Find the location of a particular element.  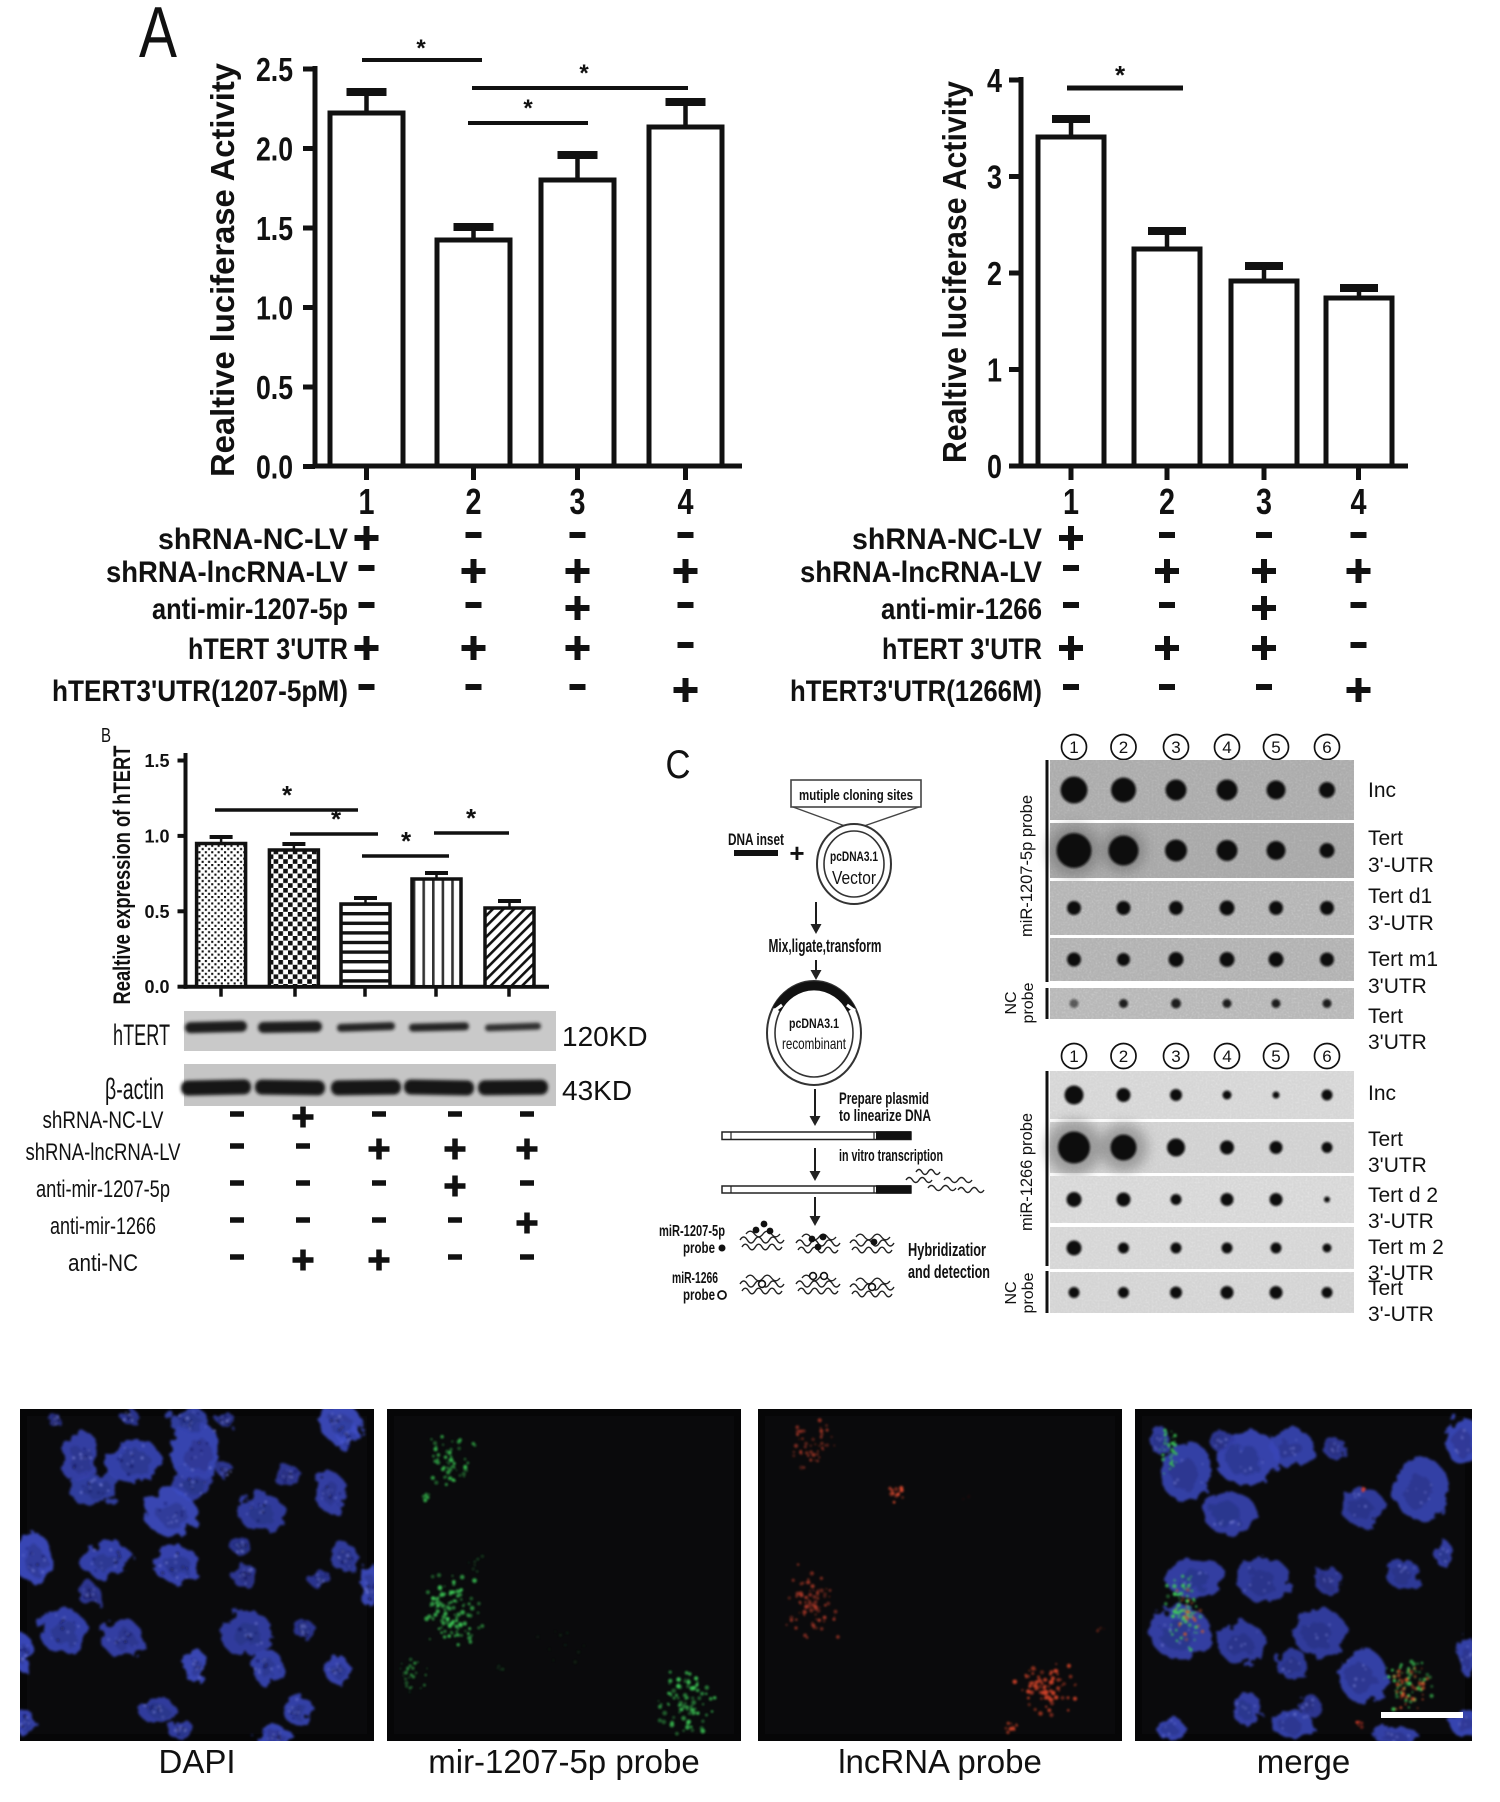

svg-text: hTERT3'UTR(1207-5pM) is located at coordinates (200, 691).